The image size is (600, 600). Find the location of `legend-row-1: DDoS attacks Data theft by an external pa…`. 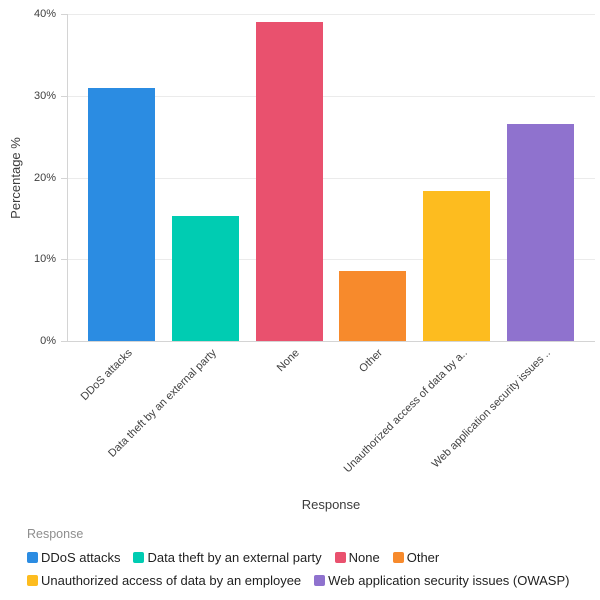

legend-row-1: DDoS attacks Data theft by an external pa… is located at coordinates (307, 557).